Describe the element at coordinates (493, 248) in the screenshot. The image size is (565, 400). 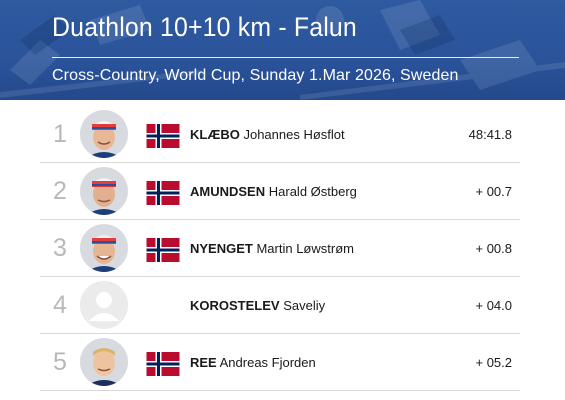
I see `result-time: + 00.8` at that location.